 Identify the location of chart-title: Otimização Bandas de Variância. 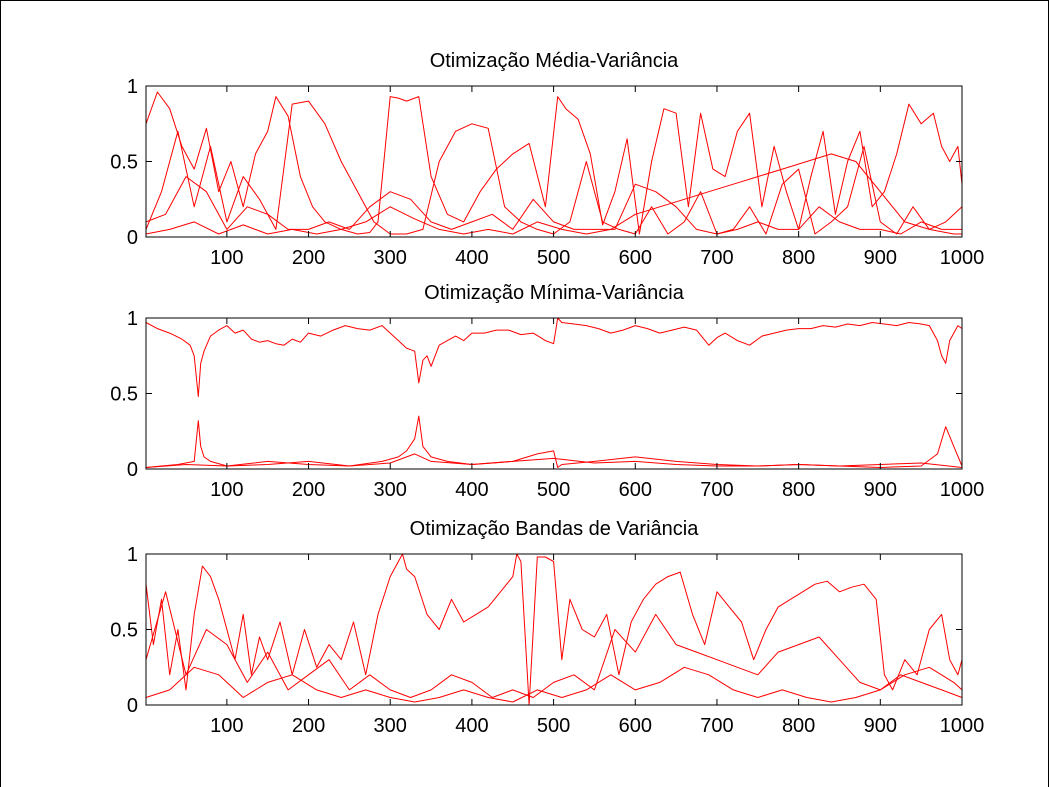
(555, 529).